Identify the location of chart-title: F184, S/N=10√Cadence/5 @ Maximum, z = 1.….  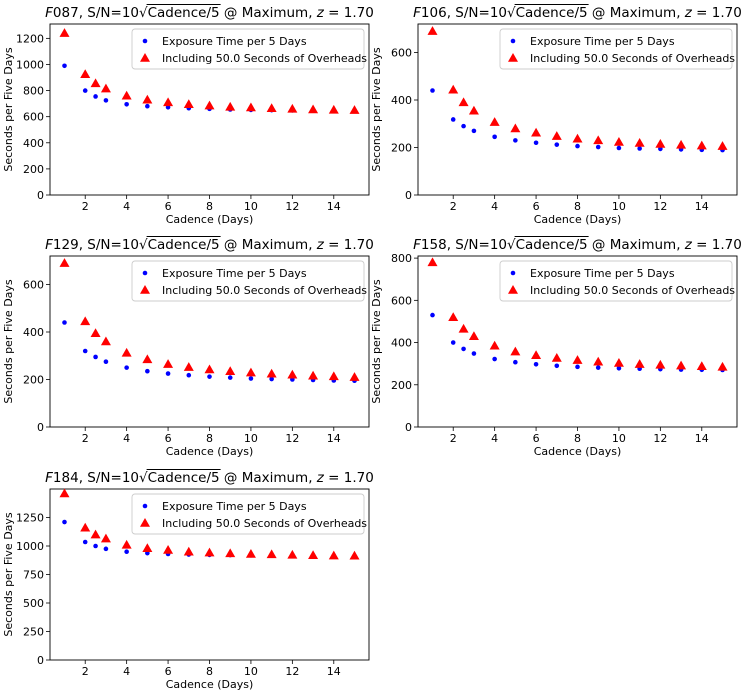
(209, 478).